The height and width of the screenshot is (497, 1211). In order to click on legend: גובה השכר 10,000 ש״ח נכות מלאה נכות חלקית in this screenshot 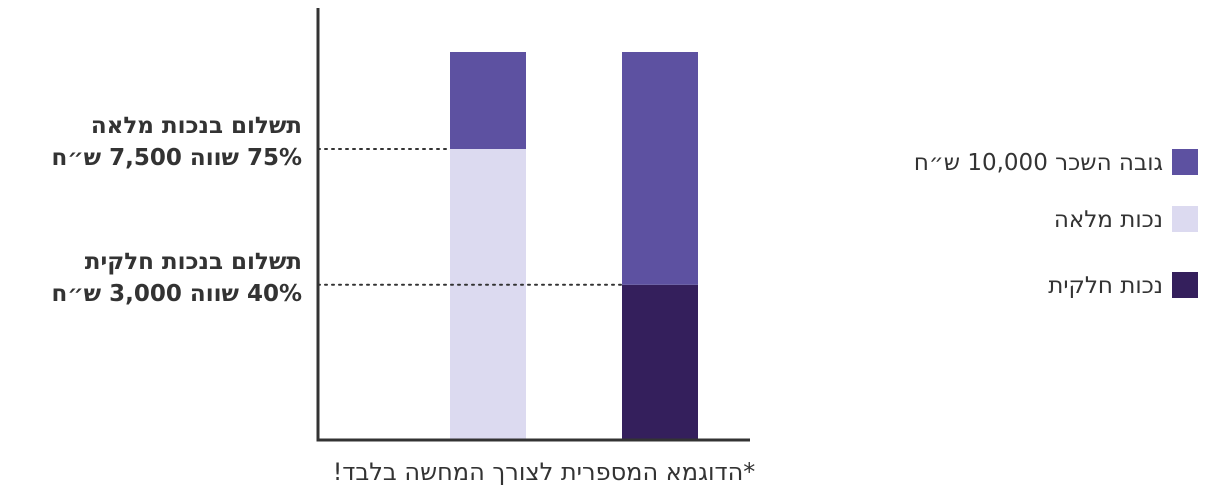, I will do `click(1056, 224)`.